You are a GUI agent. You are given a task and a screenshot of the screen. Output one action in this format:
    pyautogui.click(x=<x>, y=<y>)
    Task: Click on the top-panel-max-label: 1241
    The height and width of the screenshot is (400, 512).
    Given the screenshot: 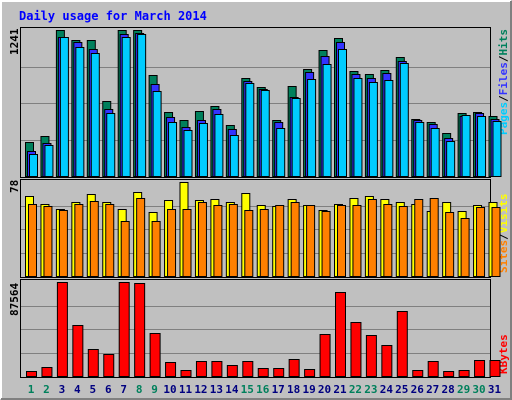 What is the action you would take?
    pyautogui.click(x=14, y=41)
    